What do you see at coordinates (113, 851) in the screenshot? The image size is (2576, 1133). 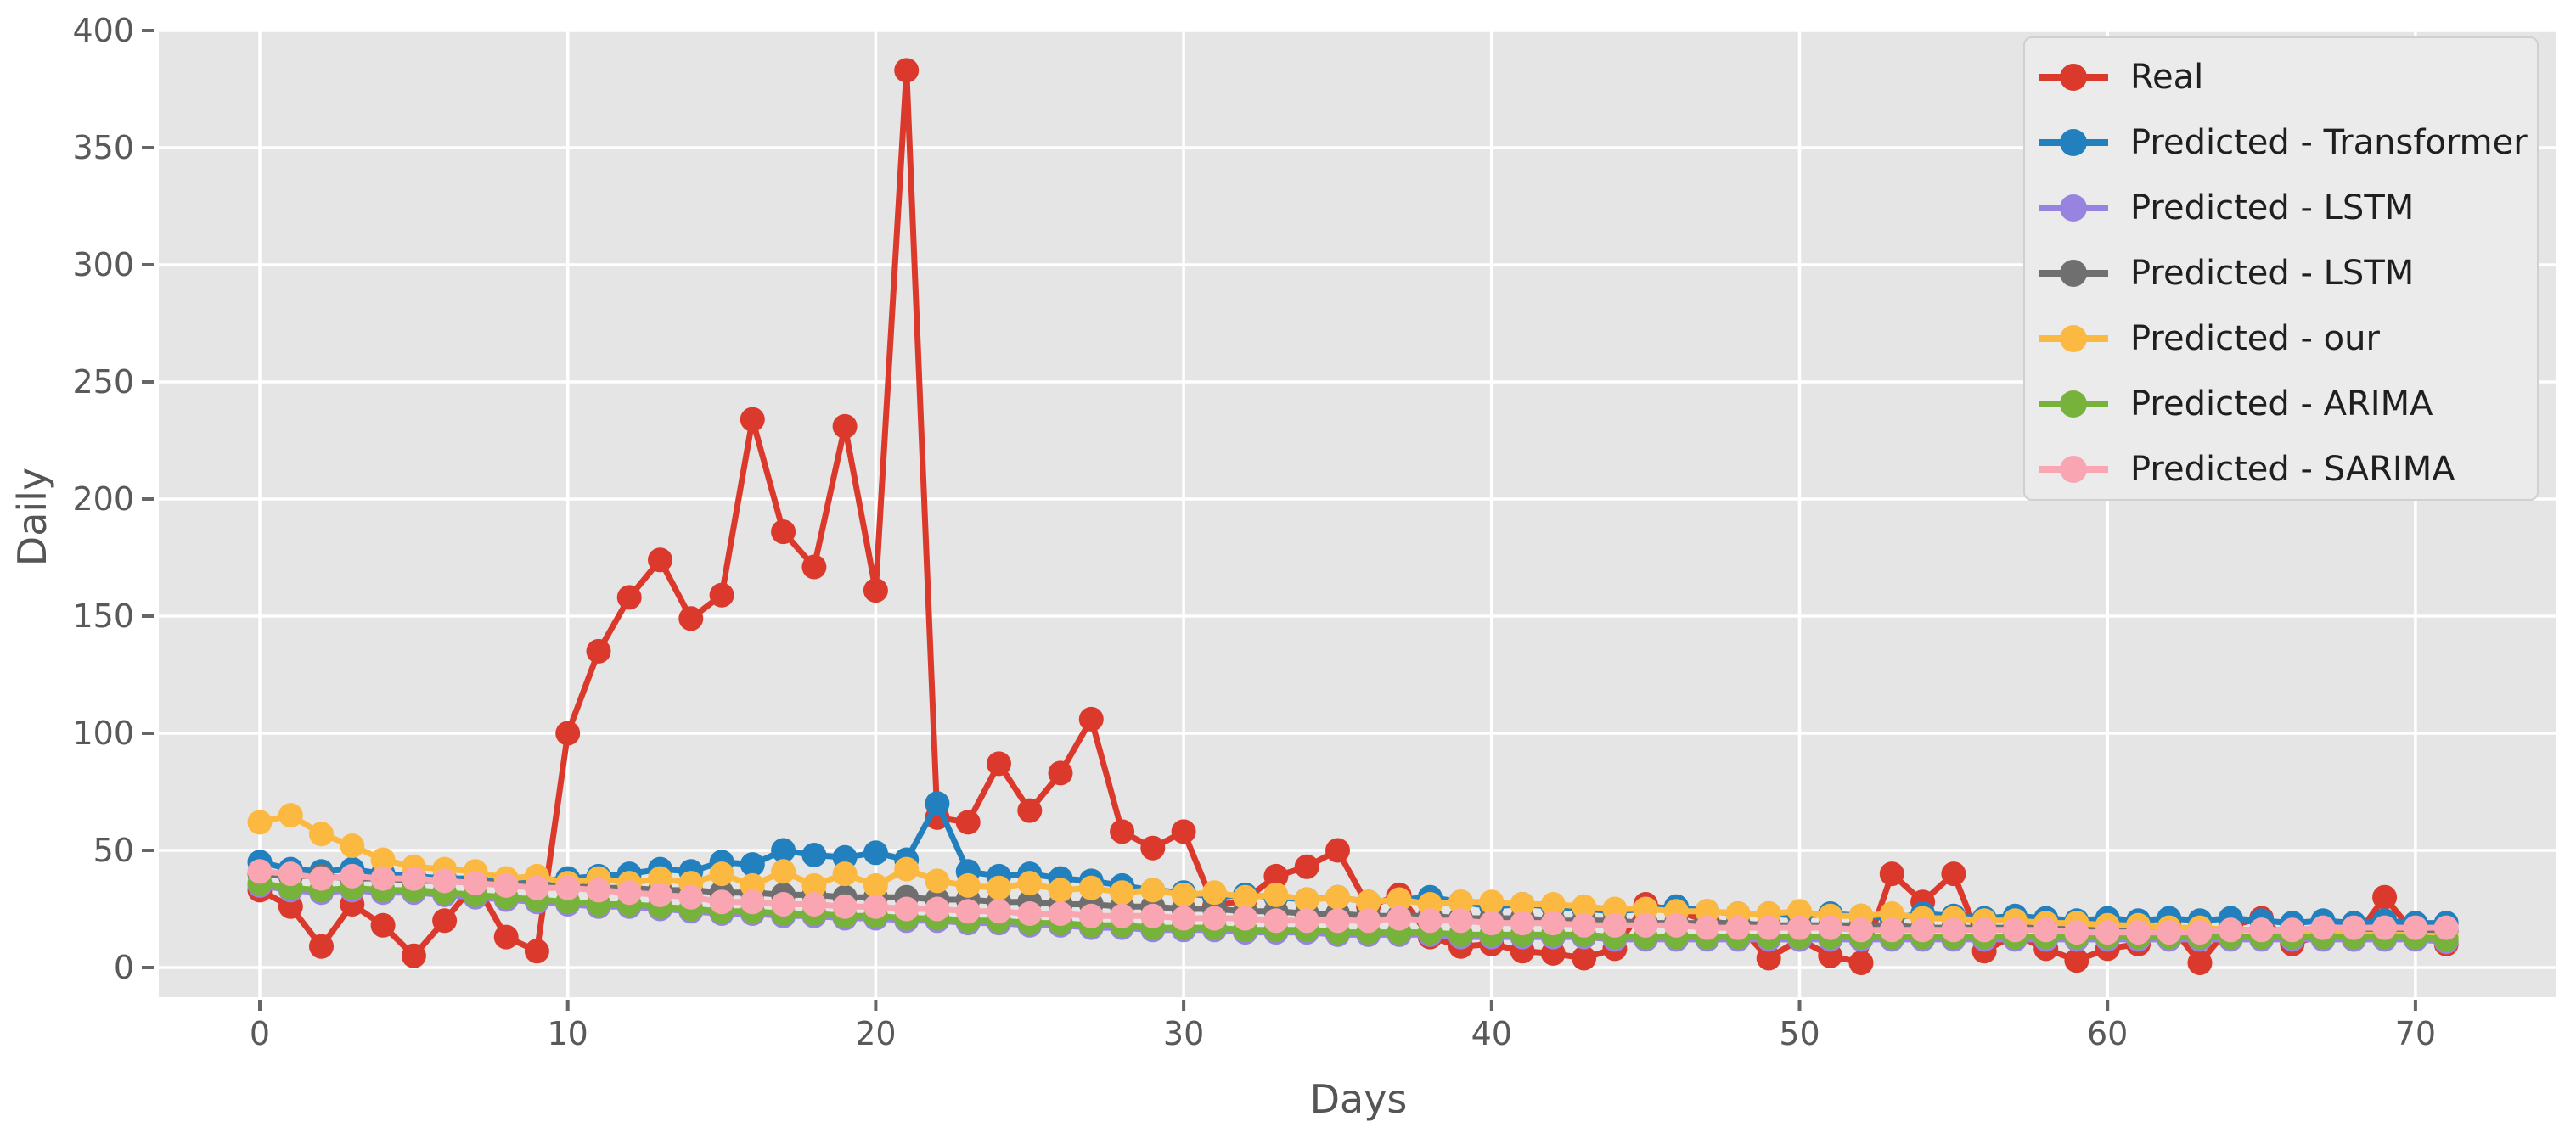 I see `y-tick-label: 50` at bounding box center [113, 851].